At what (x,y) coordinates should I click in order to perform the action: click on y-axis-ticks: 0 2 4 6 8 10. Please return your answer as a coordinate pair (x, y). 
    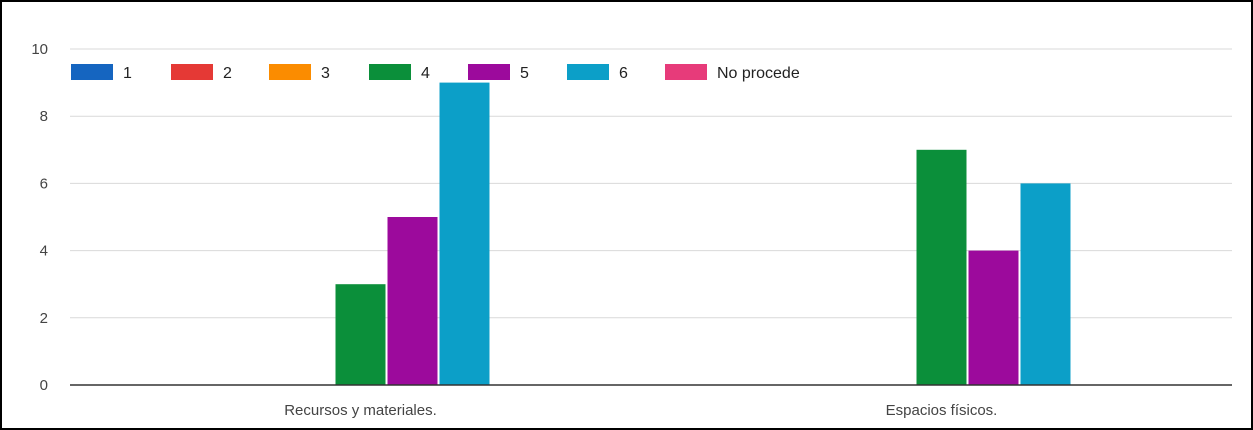
    Looking at the image, I should click on (39, 217).